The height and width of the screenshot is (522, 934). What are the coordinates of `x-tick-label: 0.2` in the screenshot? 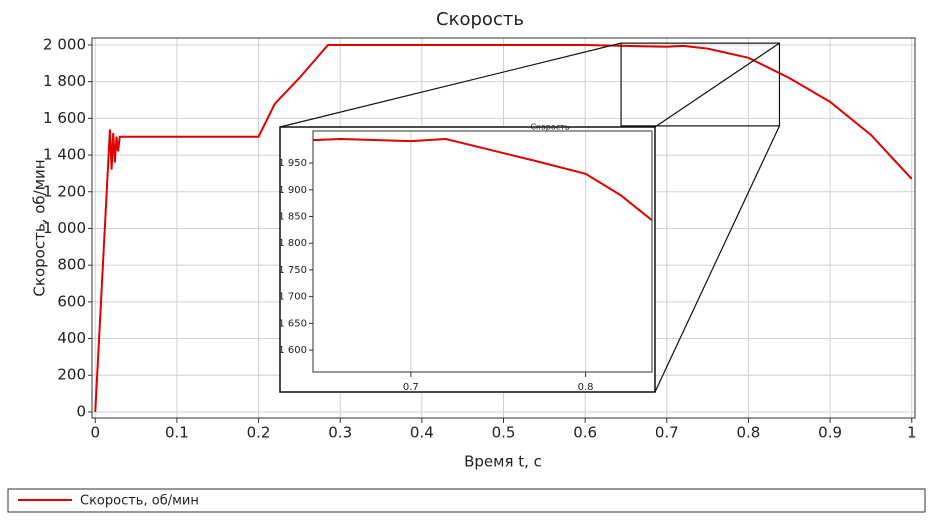 It's located at (259, 433).